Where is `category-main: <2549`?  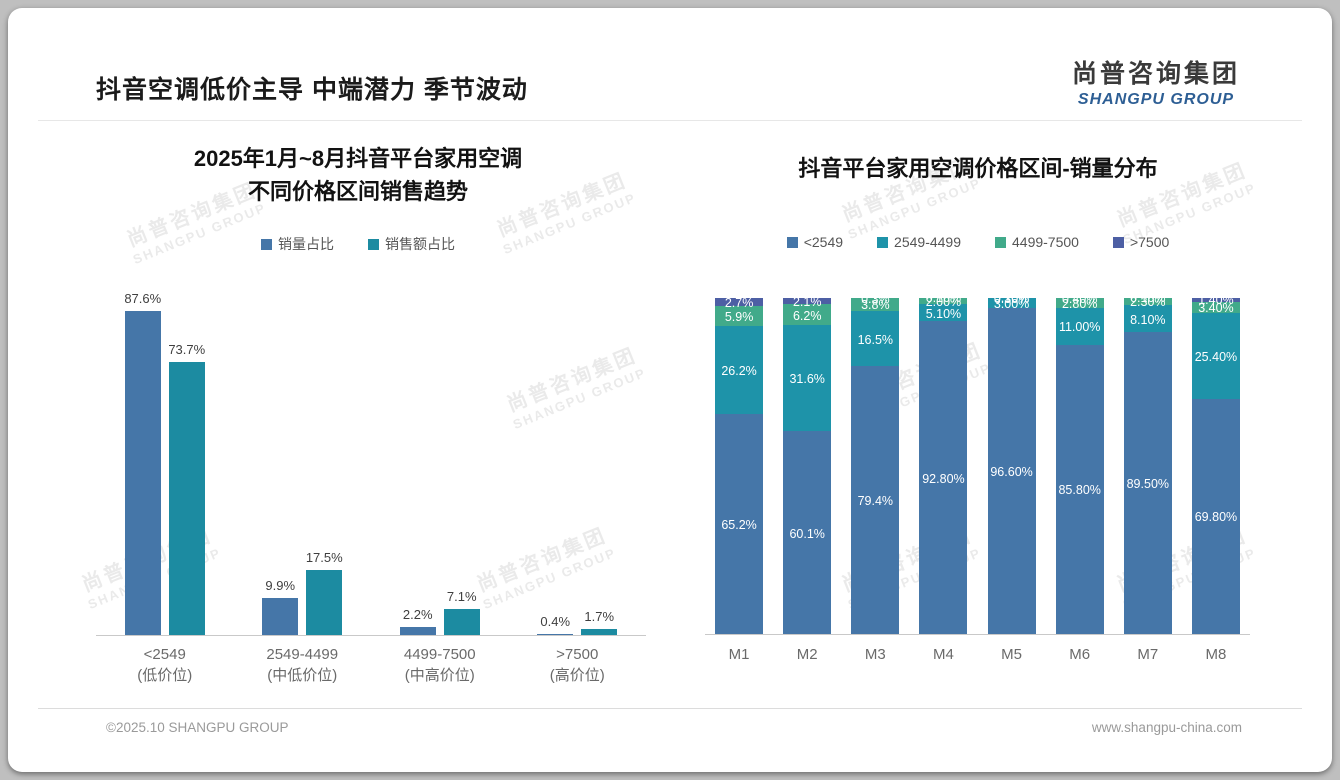 category-main: <2549 is located at coordinates (164, 654).